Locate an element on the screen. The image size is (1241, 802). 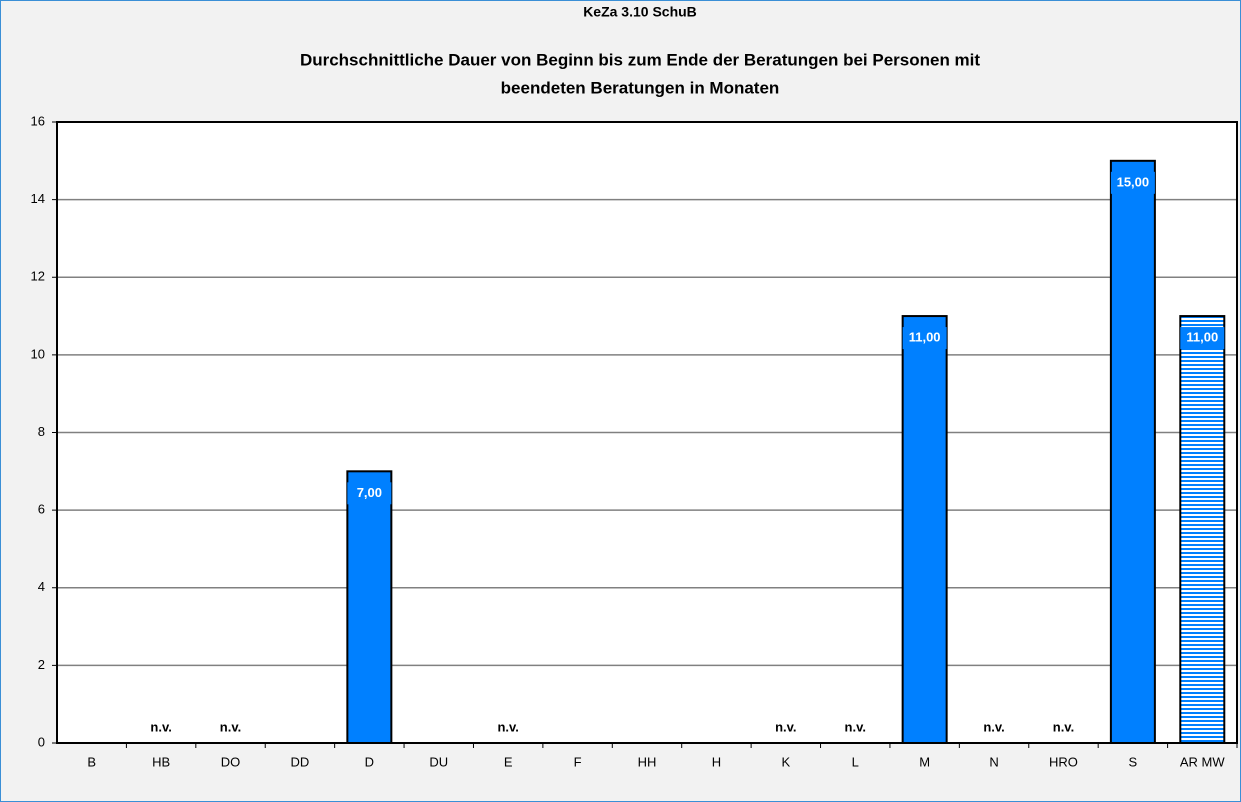
y-tick-label: 0 is located at coordinates (41, 741).